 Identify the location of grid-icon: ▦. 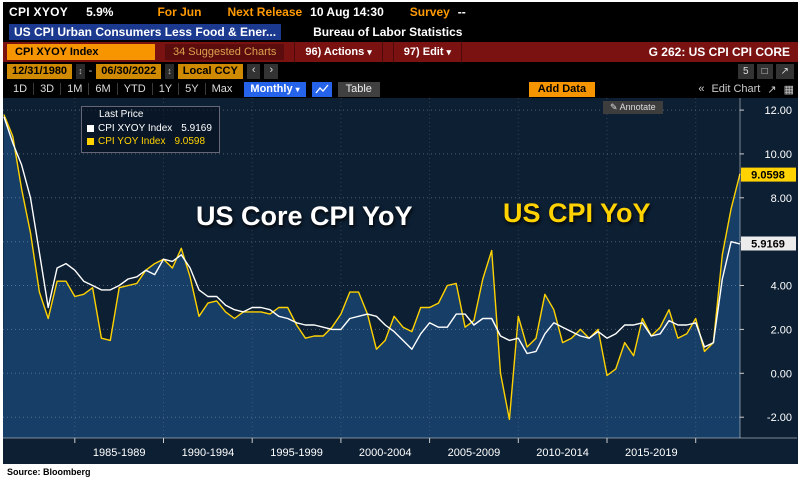
(788, 89).